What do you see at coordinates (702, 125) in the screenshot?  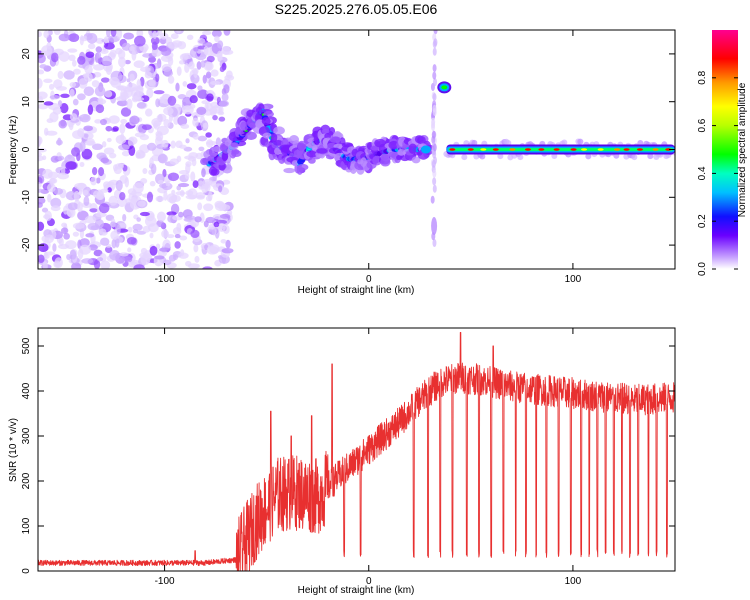 I see `colorbar-tick-label: 0.6` at bounding box center [702, 125].